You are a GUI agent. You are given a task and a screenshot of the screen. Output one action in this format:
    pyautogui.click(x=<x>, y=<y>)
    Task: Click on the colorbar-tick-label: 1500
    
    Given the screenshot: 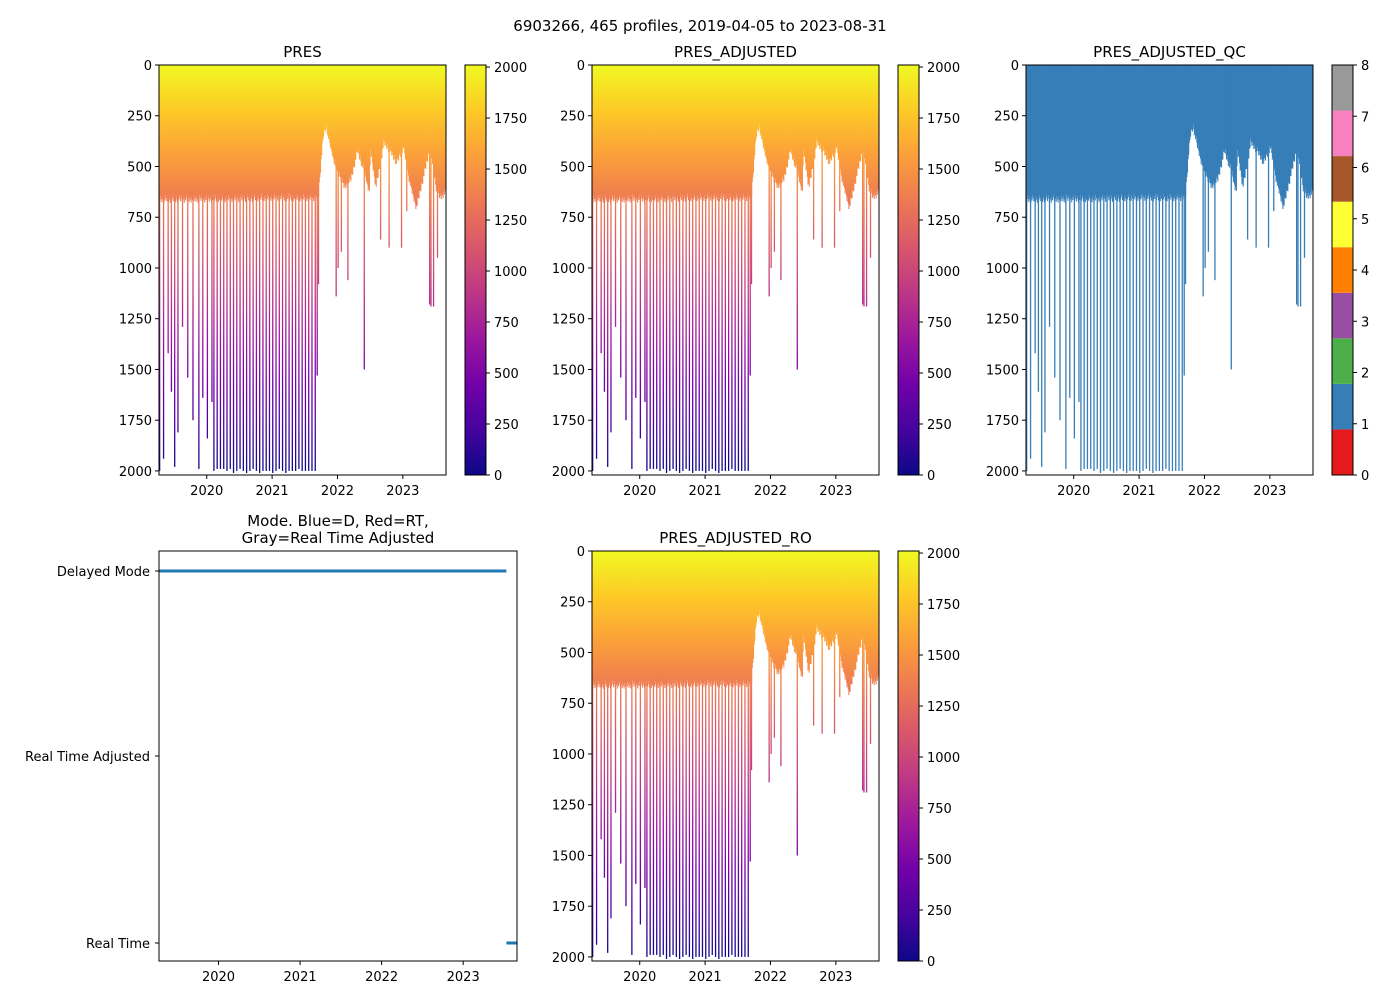 What is the action you would take?
    pyautogui.click(x=510, y=170)
    